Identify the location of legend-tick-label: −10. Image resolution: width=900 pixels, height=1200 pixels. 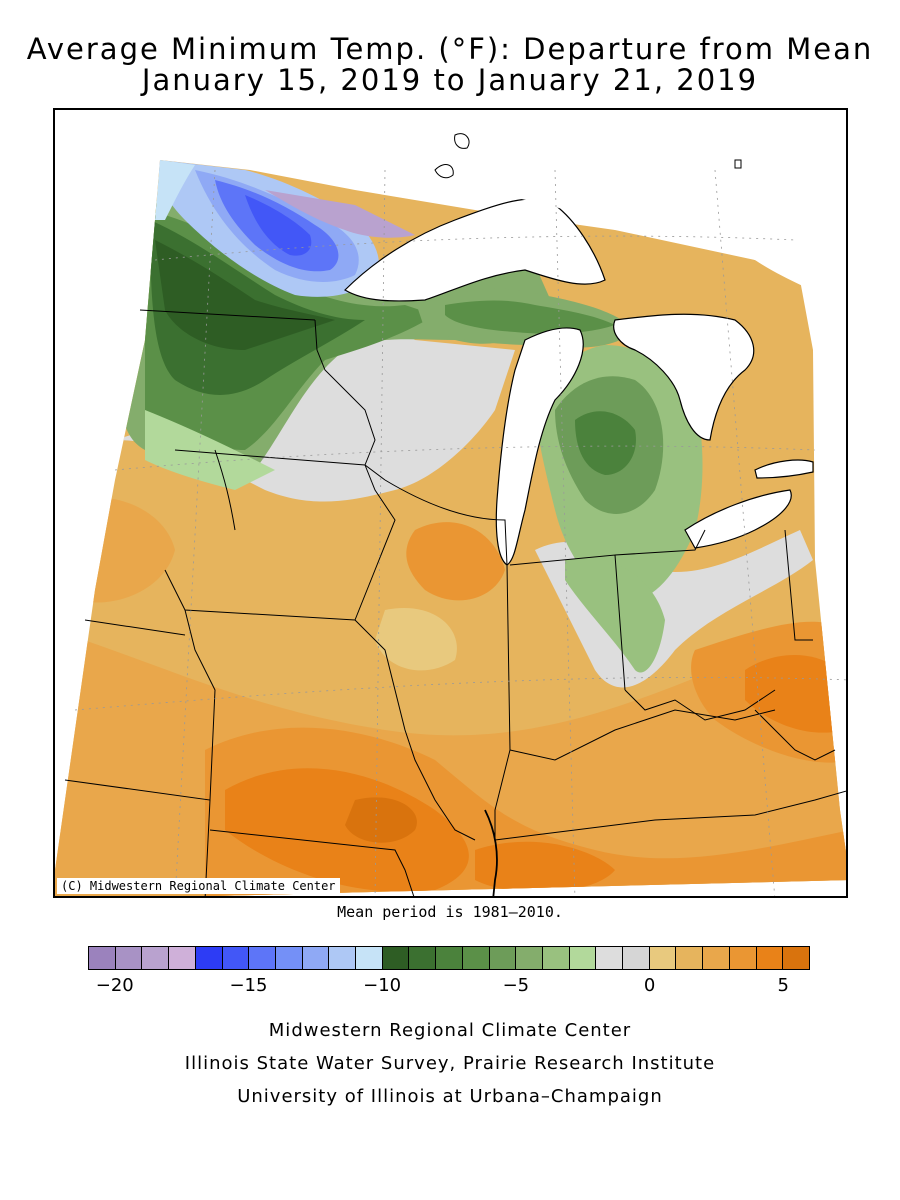
(382, 985).